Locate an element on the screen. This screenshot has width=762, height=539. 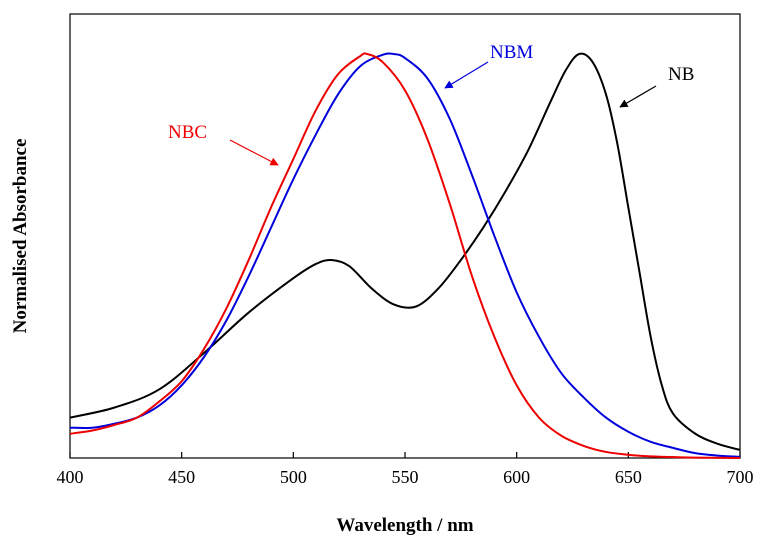
x-tick-label: 500 is located at coordinates (293, 477).